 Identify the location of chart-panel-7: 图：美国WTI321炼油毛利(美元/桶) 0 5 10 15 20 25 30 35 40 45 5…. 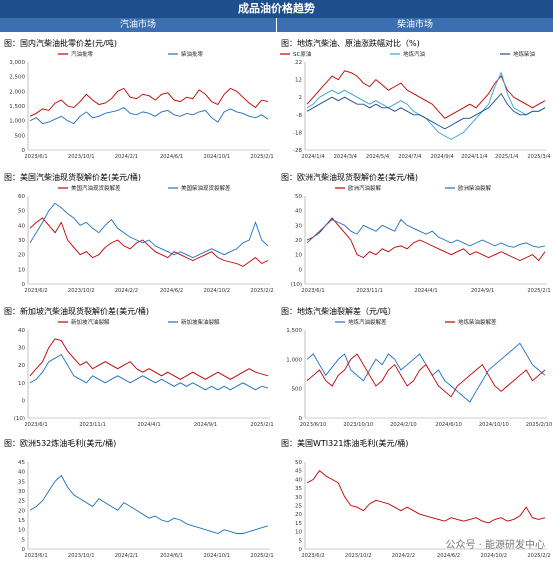
(415, 501).